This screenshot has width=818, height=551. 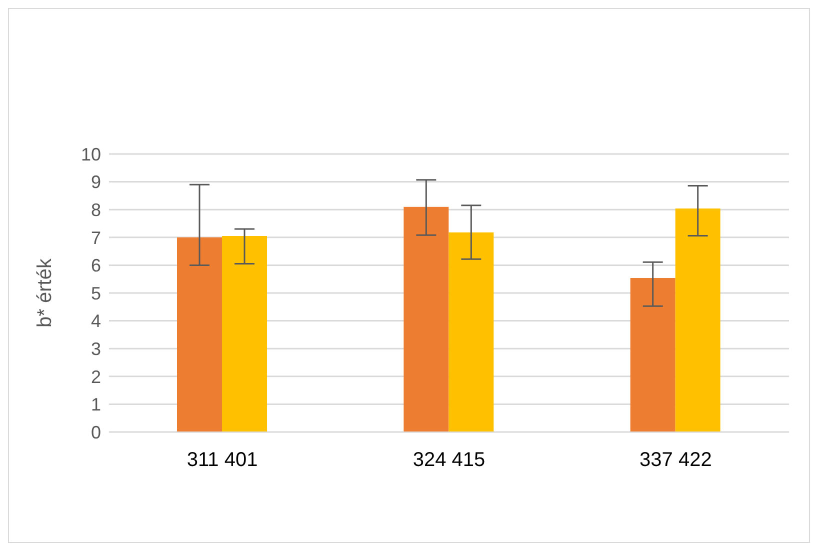 What do you see at coordinates (95, 432) in the screenshot?
I see `y-tick-label: 0` at bounding box center [95, 432].